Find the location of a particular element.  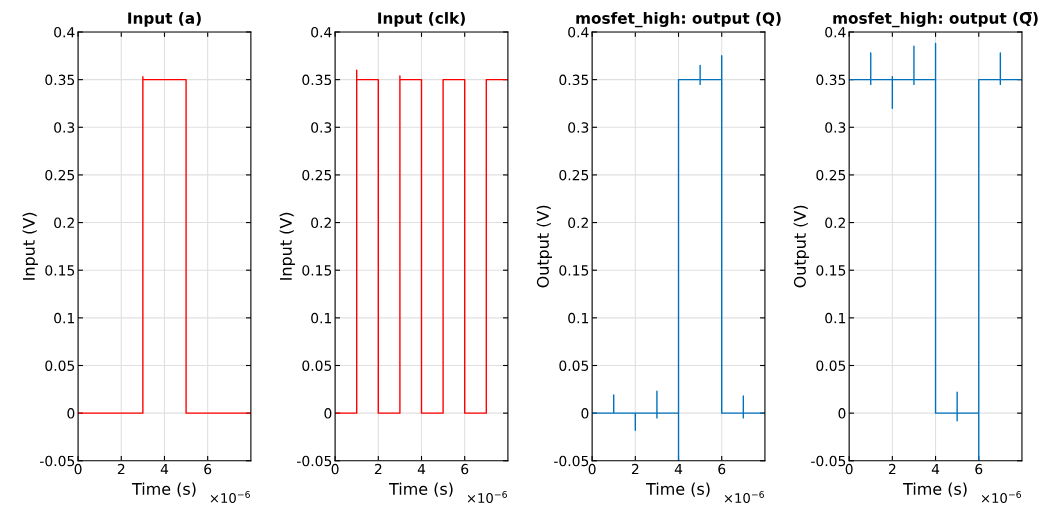

chart-title: Input (a) is located at coordinates (164, 19).